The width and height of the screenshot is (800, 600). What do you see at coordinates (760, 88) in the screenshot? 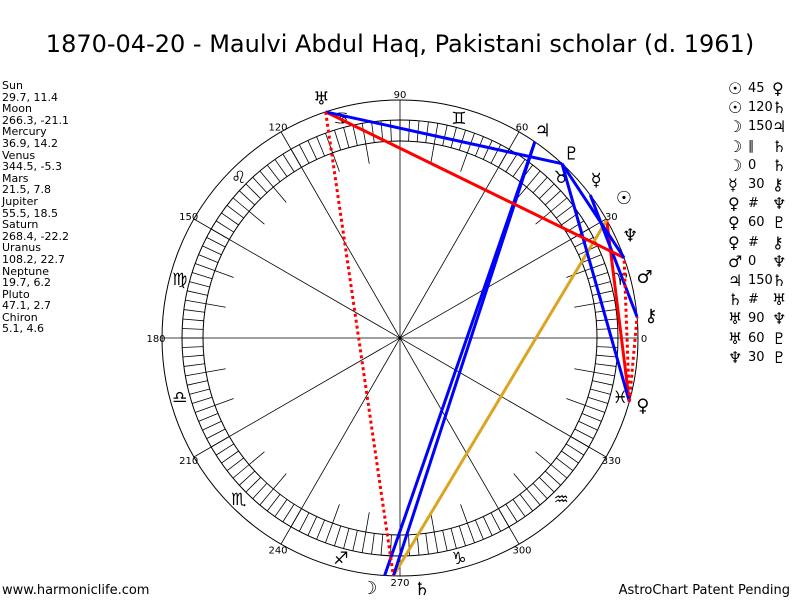
I see `aspect-row: ☉ 45 ♀` at bounding box center [760, 88].